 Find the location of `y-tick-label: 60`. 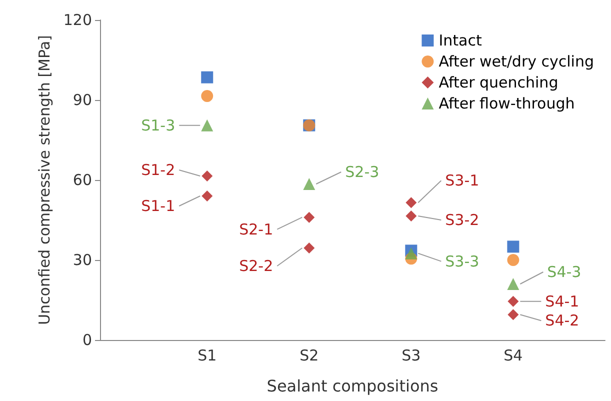

y-tick-label: 60 is located at coordinates (82, 180).